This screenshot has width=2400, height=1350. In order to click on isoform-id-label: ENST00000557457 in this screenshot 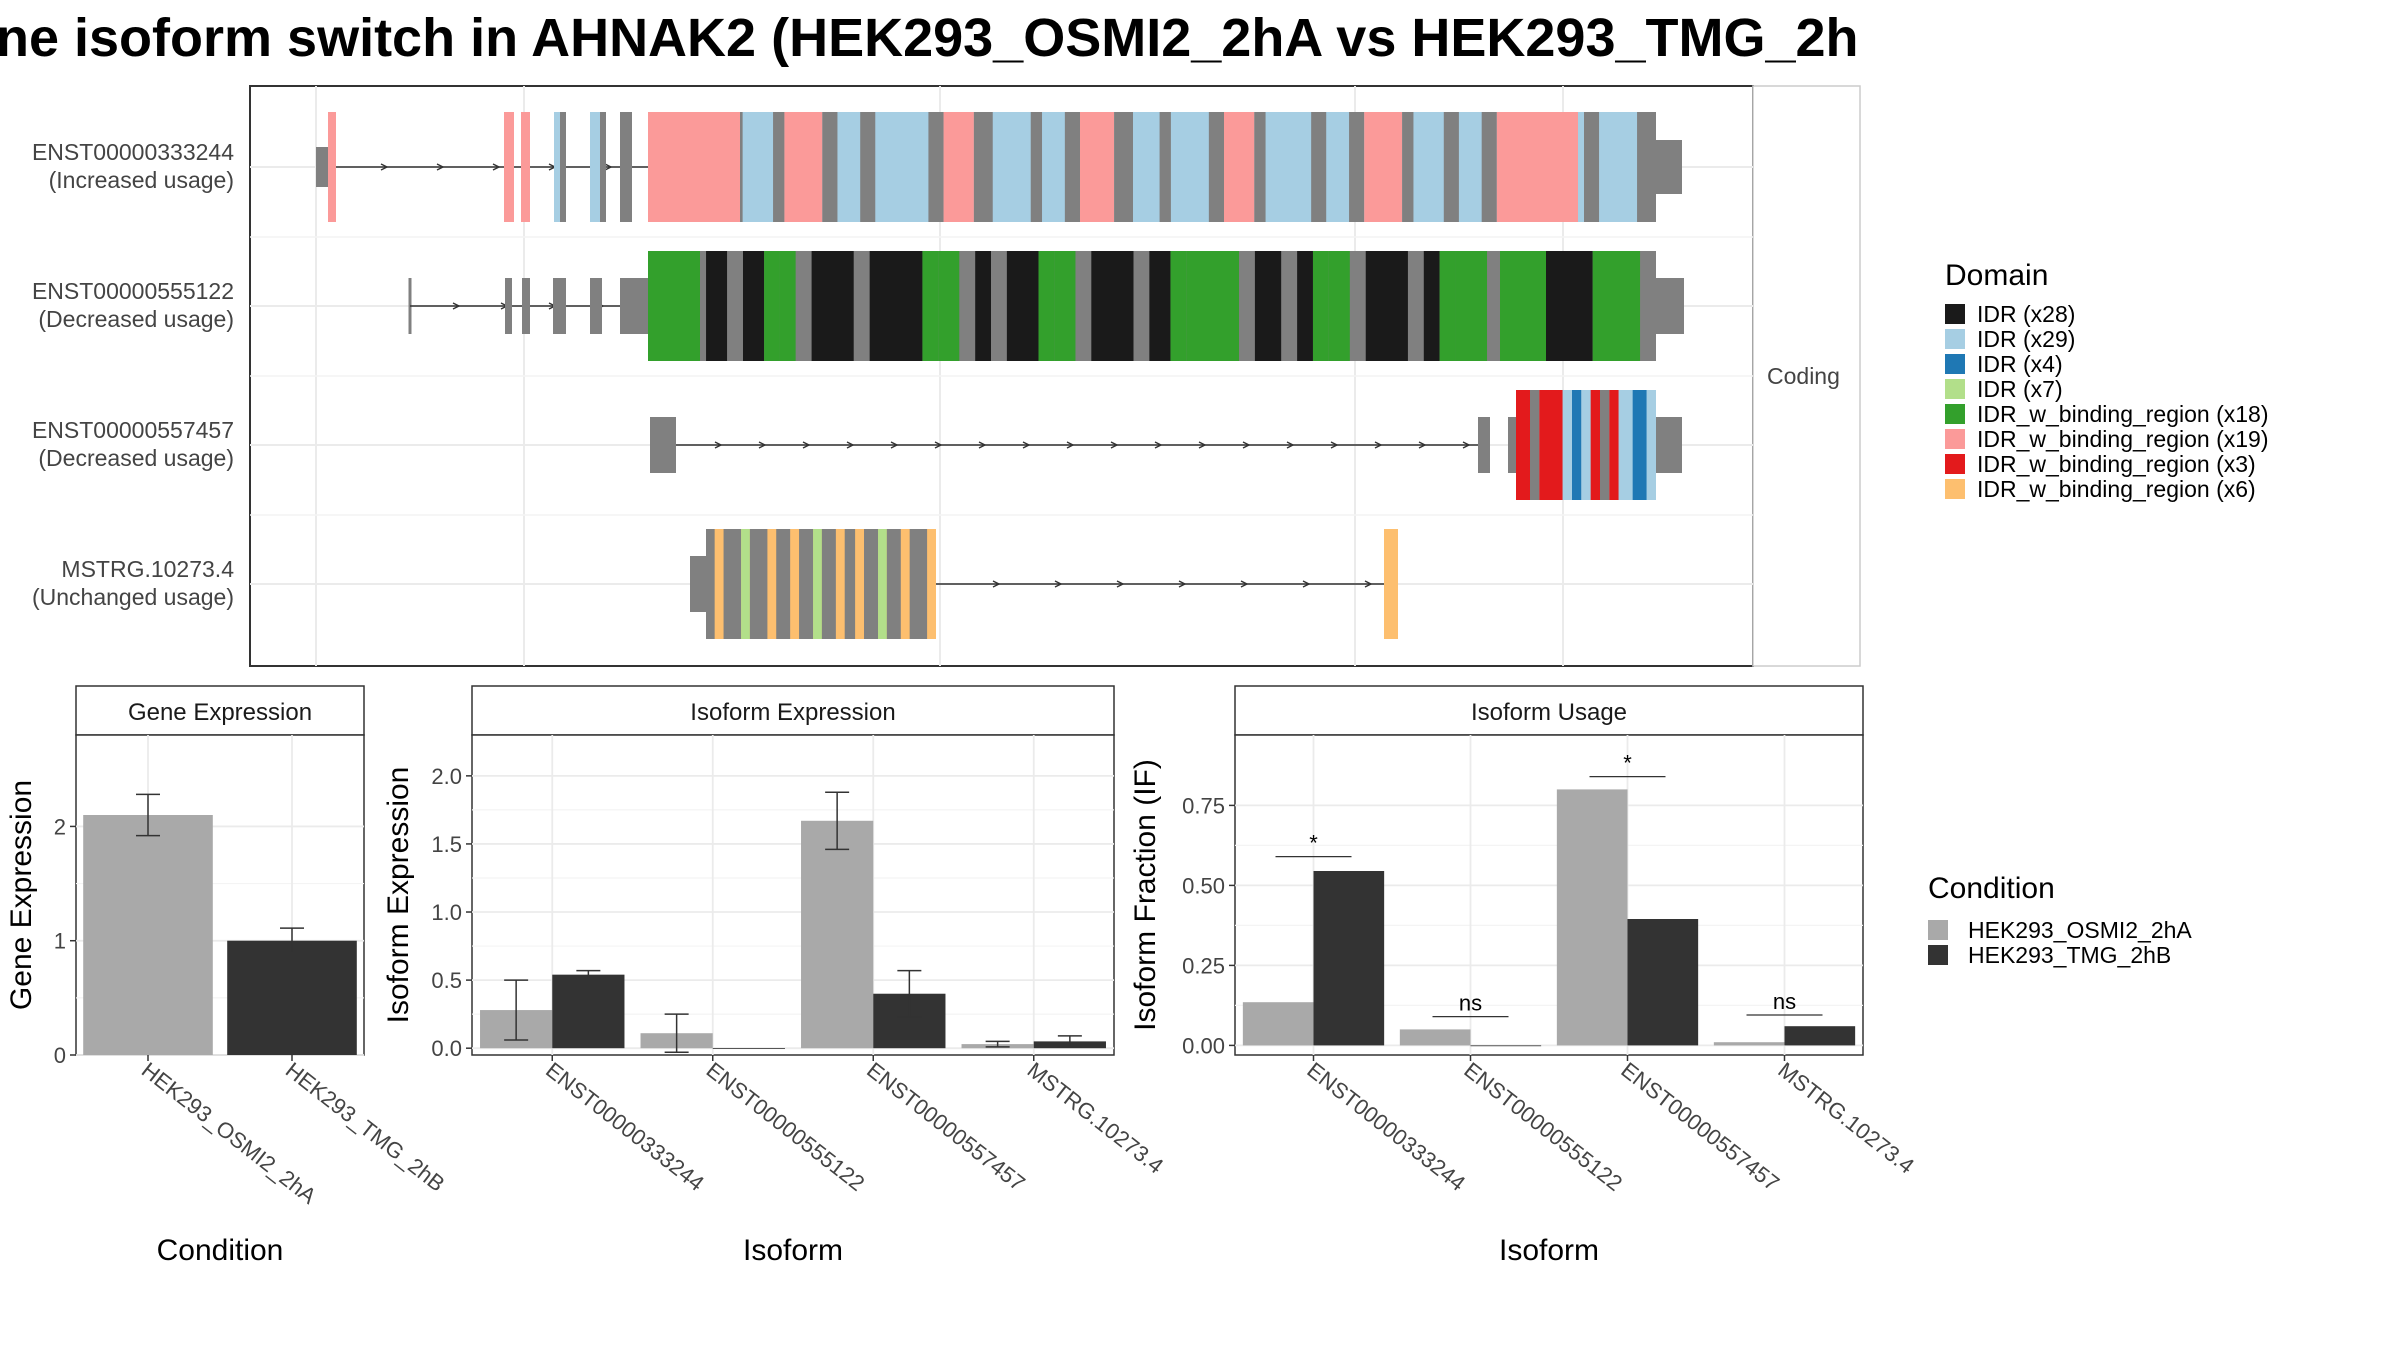, I will do `click(133, 430)`.